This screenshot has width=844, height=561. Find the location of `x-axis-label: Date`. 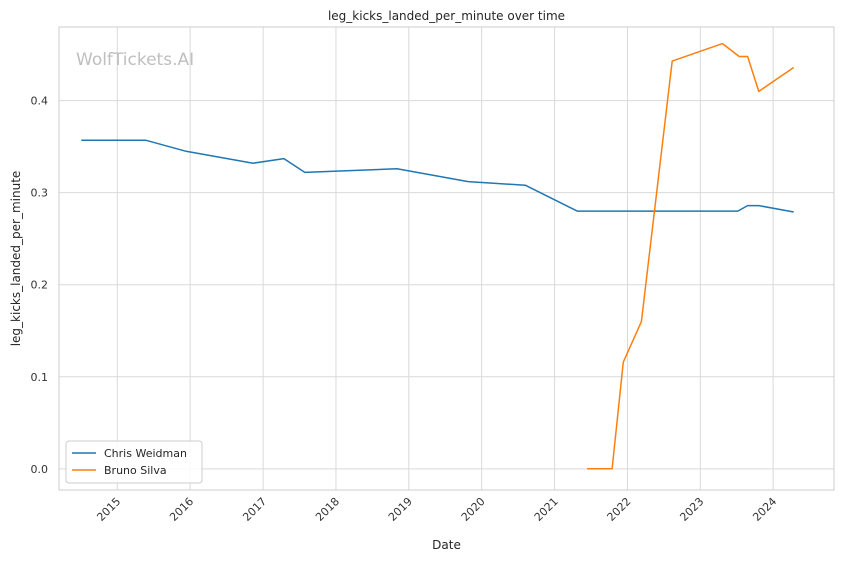

x-axis-label: Date is located at coordinates (446, 545).